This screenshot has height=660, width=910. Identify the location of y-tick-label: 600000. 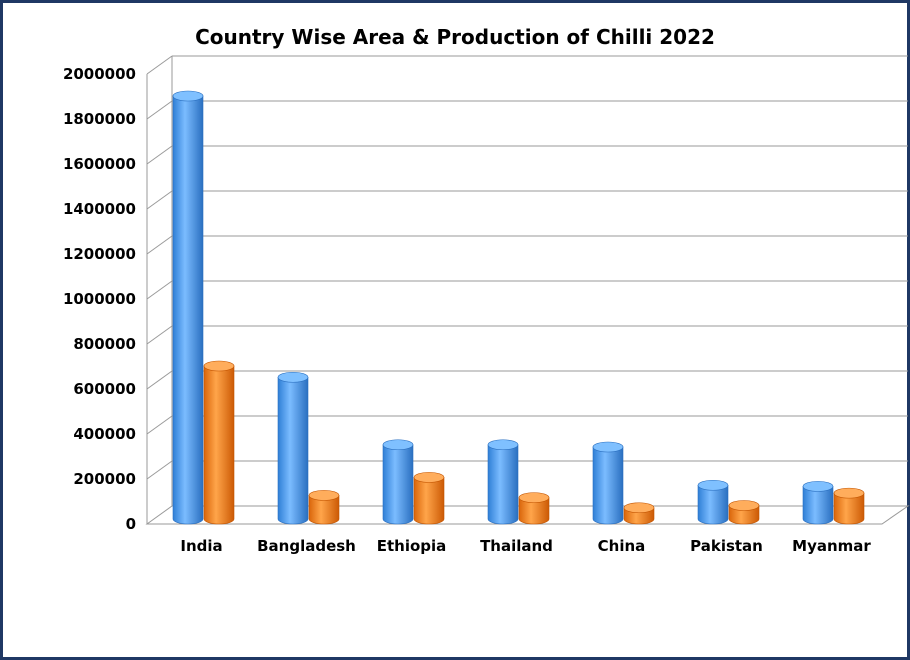
(104, 389).